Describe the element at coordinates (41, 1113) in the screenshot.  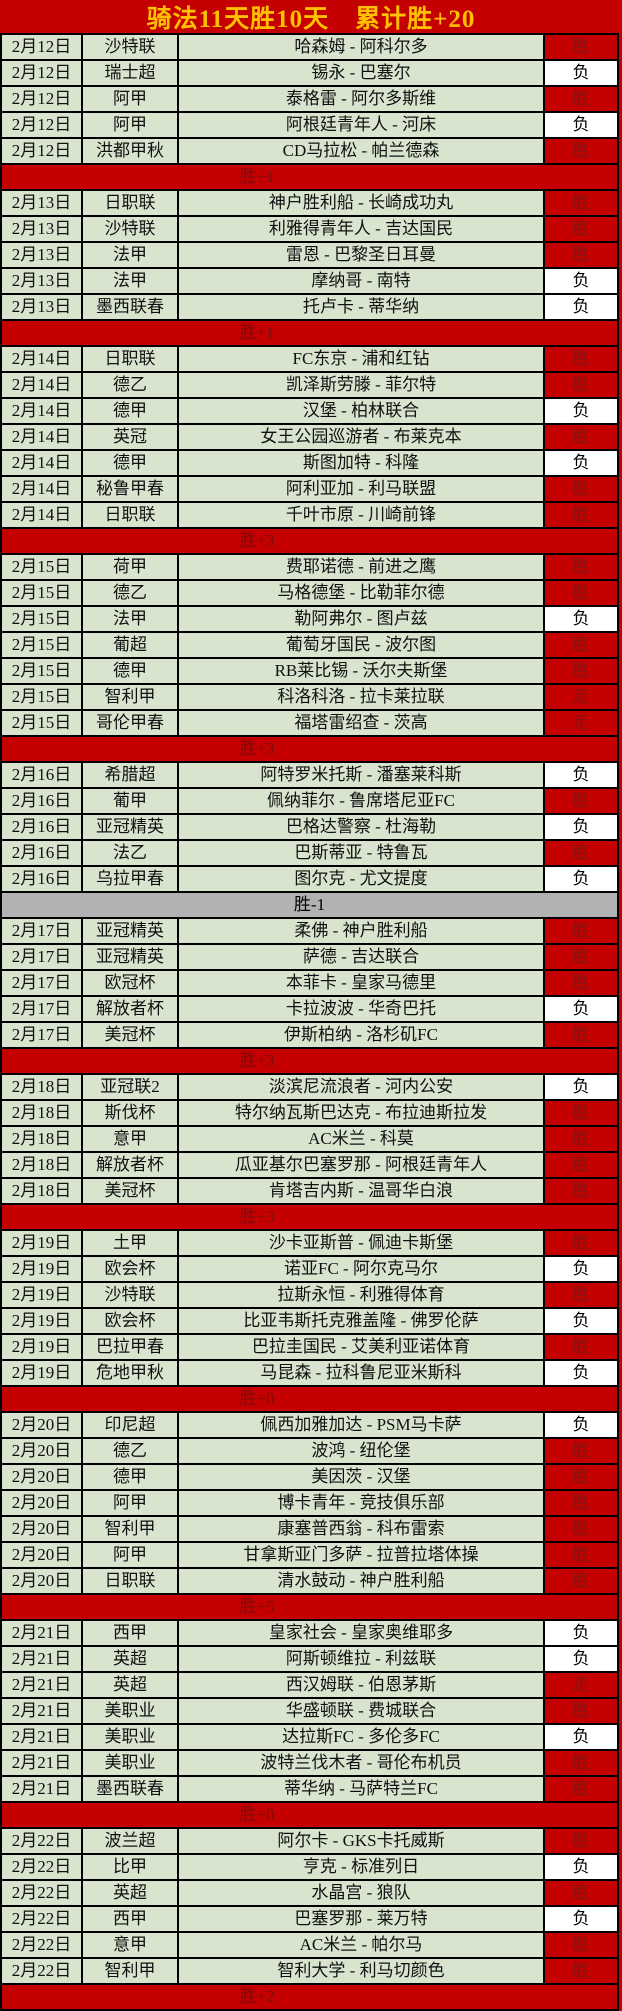
I see `date-cell: 2月18日` at that location.